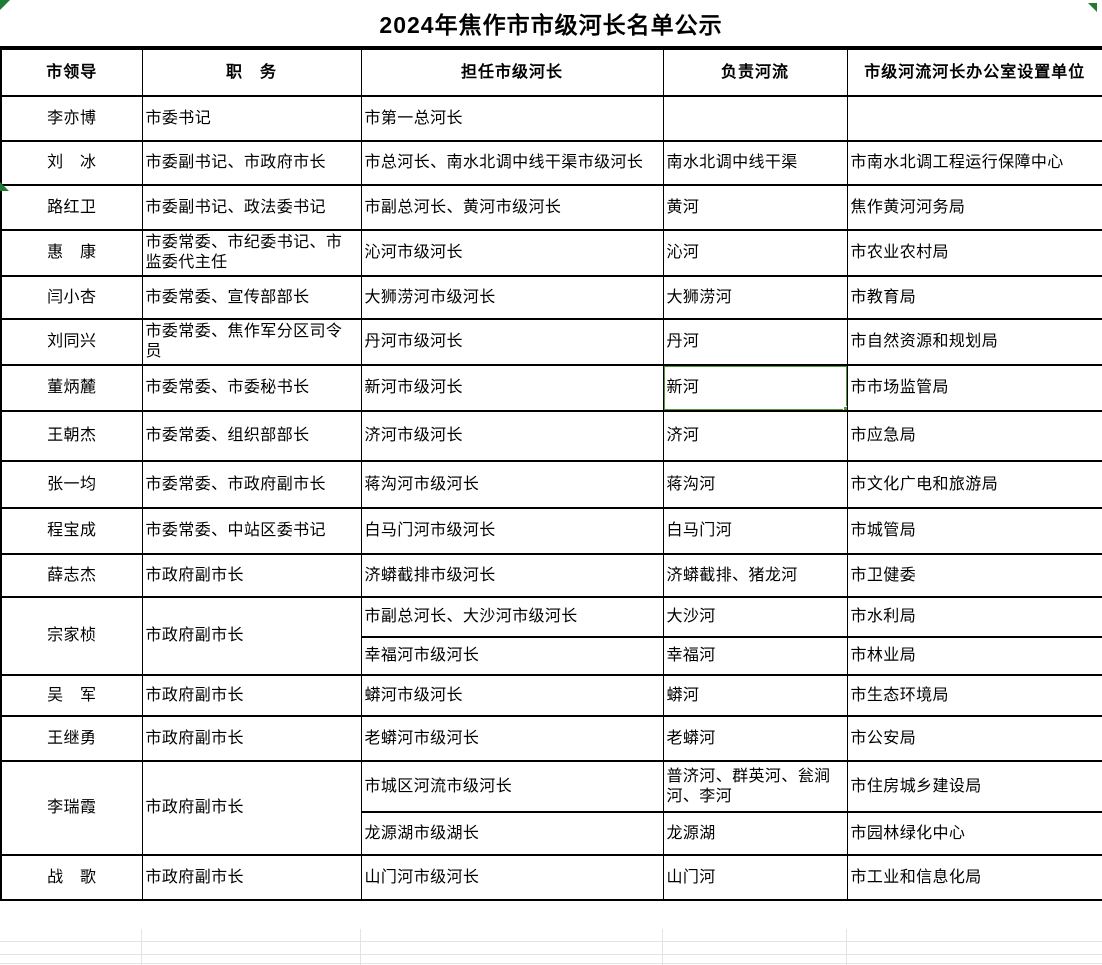 This screenshot has height=965, width=1102. What do you see at coordinates (755, 388) in the screenshot?
I see `cell-river-selected: 新河` at bounding box center [755, 388].